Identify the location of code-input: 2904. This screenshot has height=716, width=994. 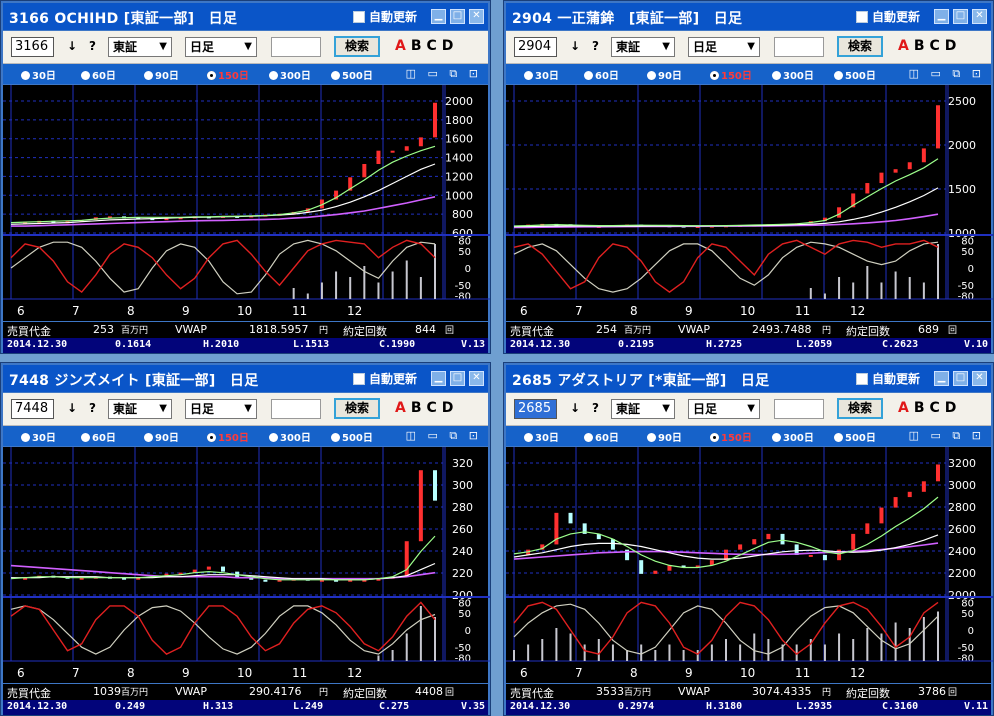
(535, 47).